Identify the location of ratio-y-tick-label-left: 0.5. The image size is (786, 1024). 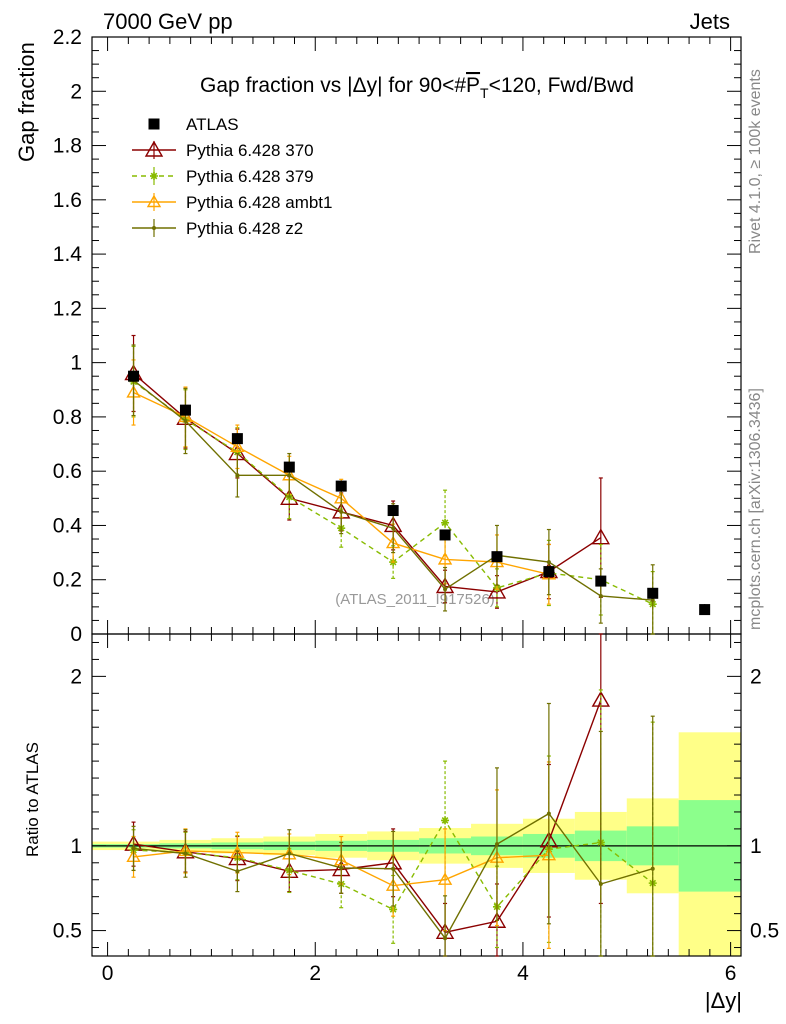
(67, 931).